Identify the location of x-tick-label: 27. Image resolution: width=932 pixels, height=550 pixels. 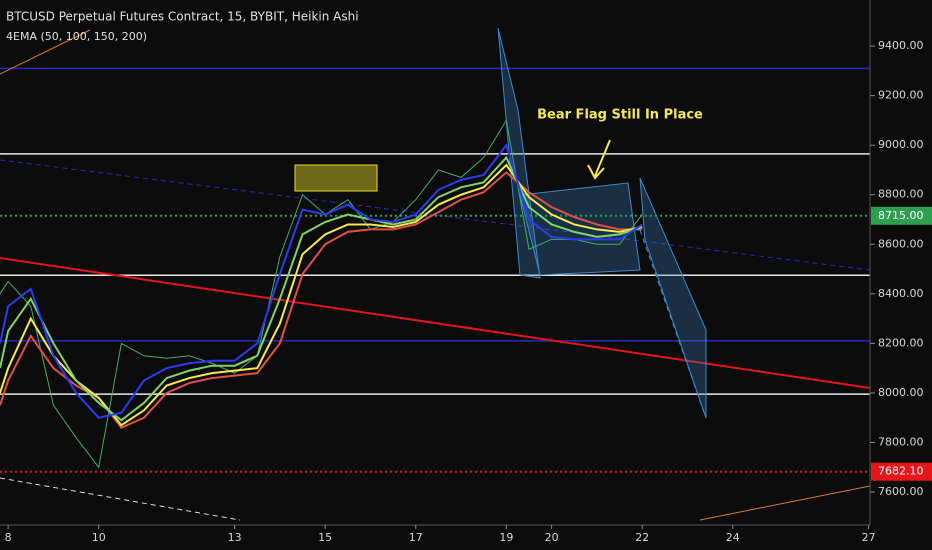
(869, 537).